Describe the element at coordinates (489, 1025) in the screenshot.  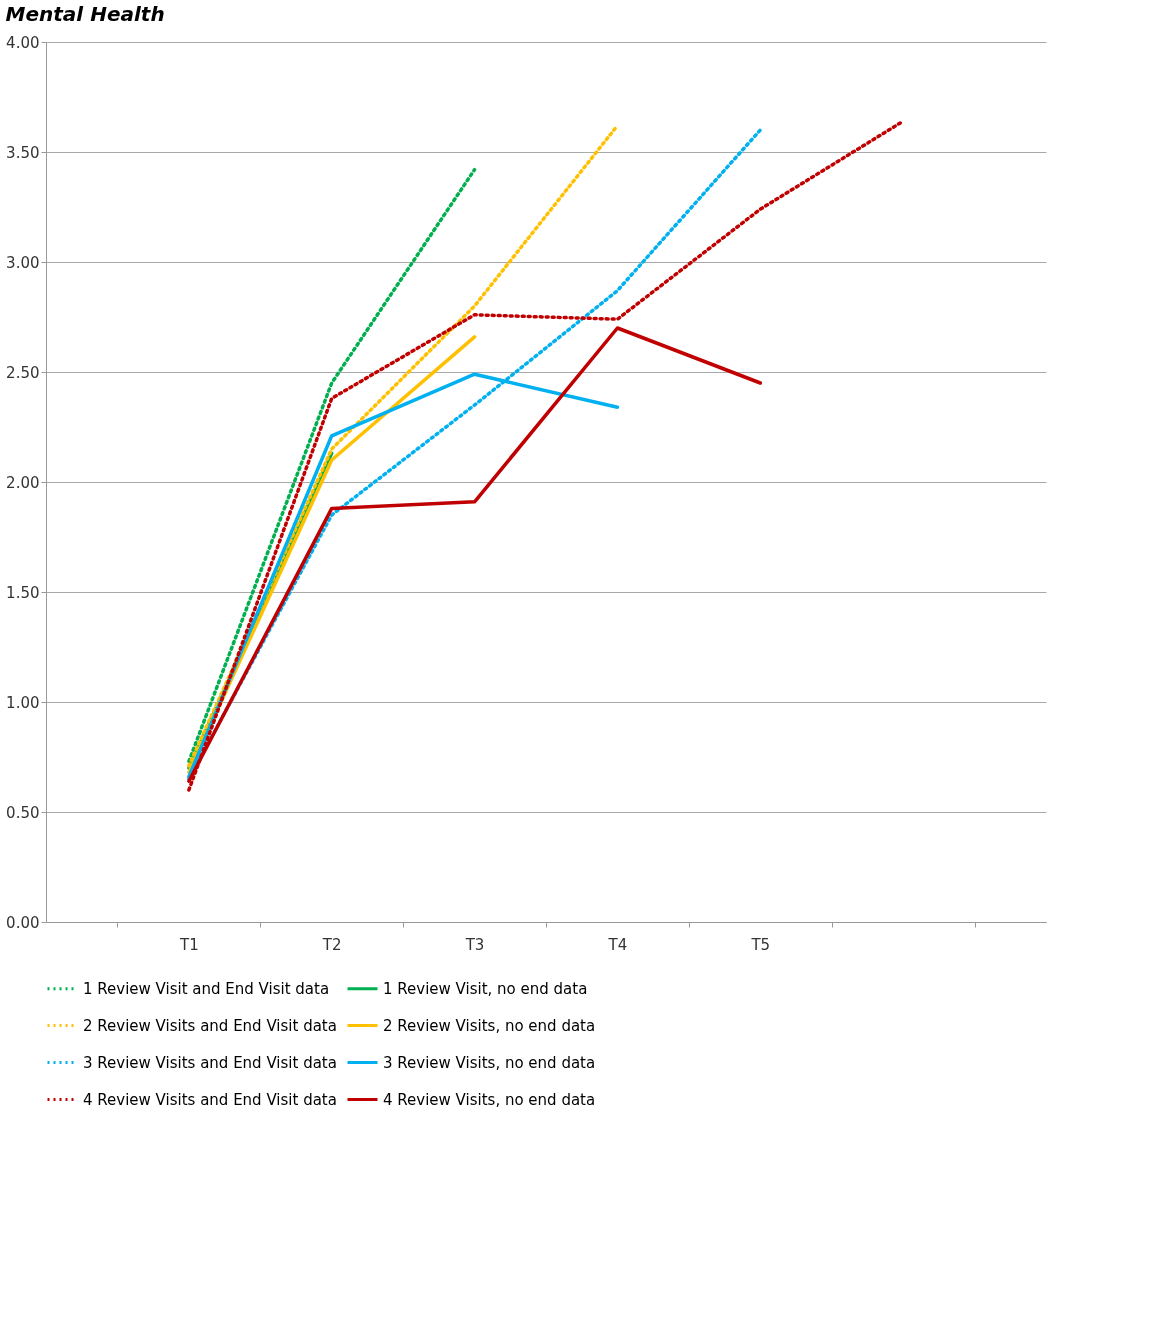
I see `legend-label: 2 Review Visits, no end data` at that location.